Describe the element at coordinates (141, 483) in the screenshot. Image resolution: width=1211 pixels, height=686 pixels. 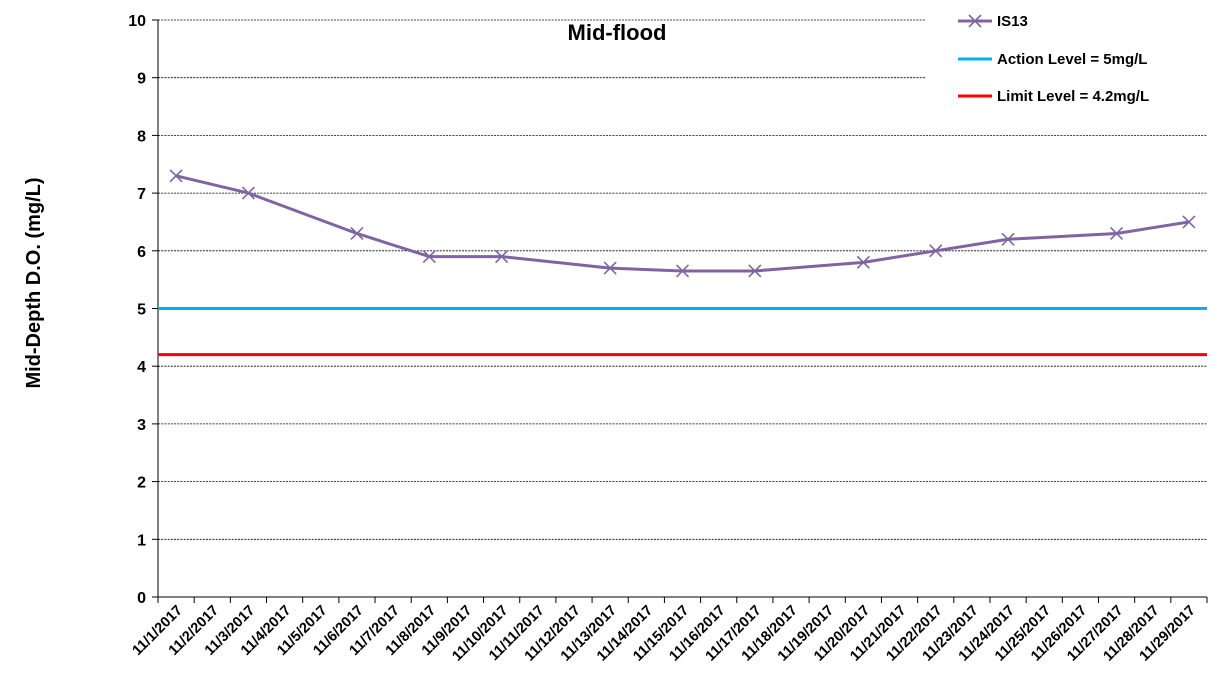
I see `y-tick-label: 2` at that location.